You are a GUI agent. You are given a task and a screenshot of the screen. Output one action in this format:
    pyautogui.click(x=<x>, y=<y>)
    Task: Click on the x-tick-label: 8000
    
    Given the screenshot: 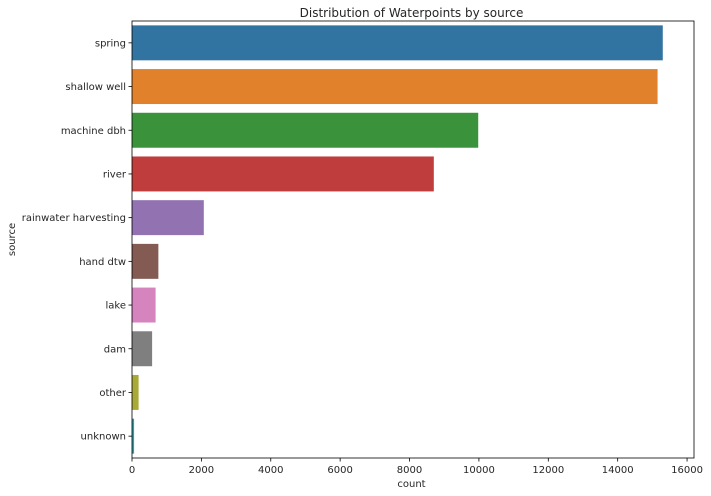 What is the action you would take?
    pyautogui.click(x=409, y=470)
    